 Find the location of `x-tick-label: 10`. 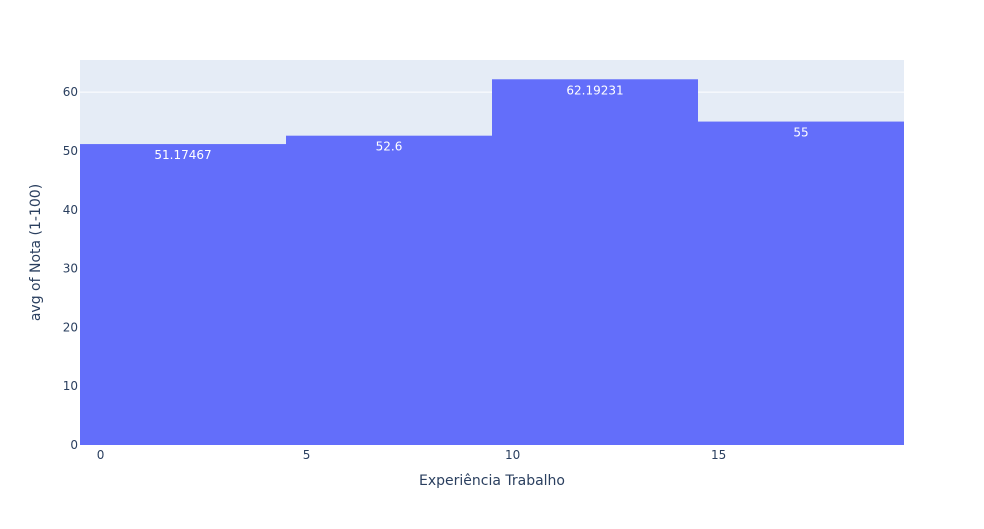

x-tick-label: 10 is located at coordinates (512, 455).